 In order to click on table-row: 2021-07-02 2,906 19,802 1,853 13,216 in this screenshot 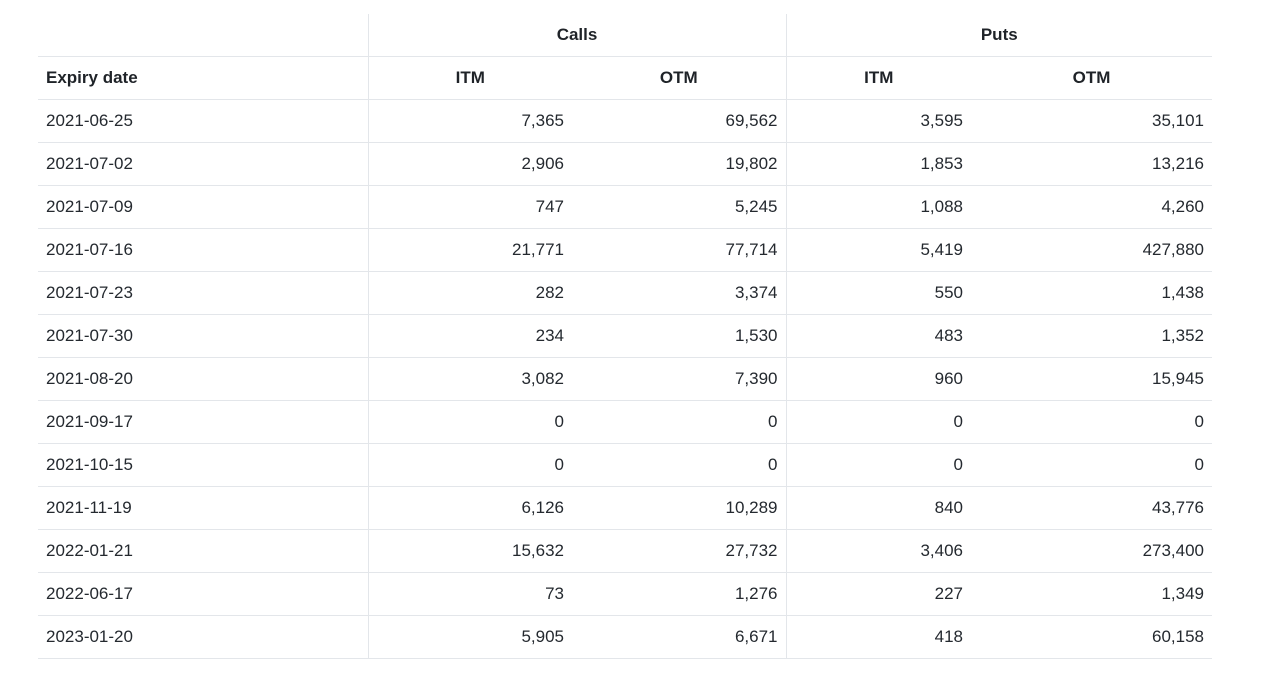, I will do `click(625, 164)`.